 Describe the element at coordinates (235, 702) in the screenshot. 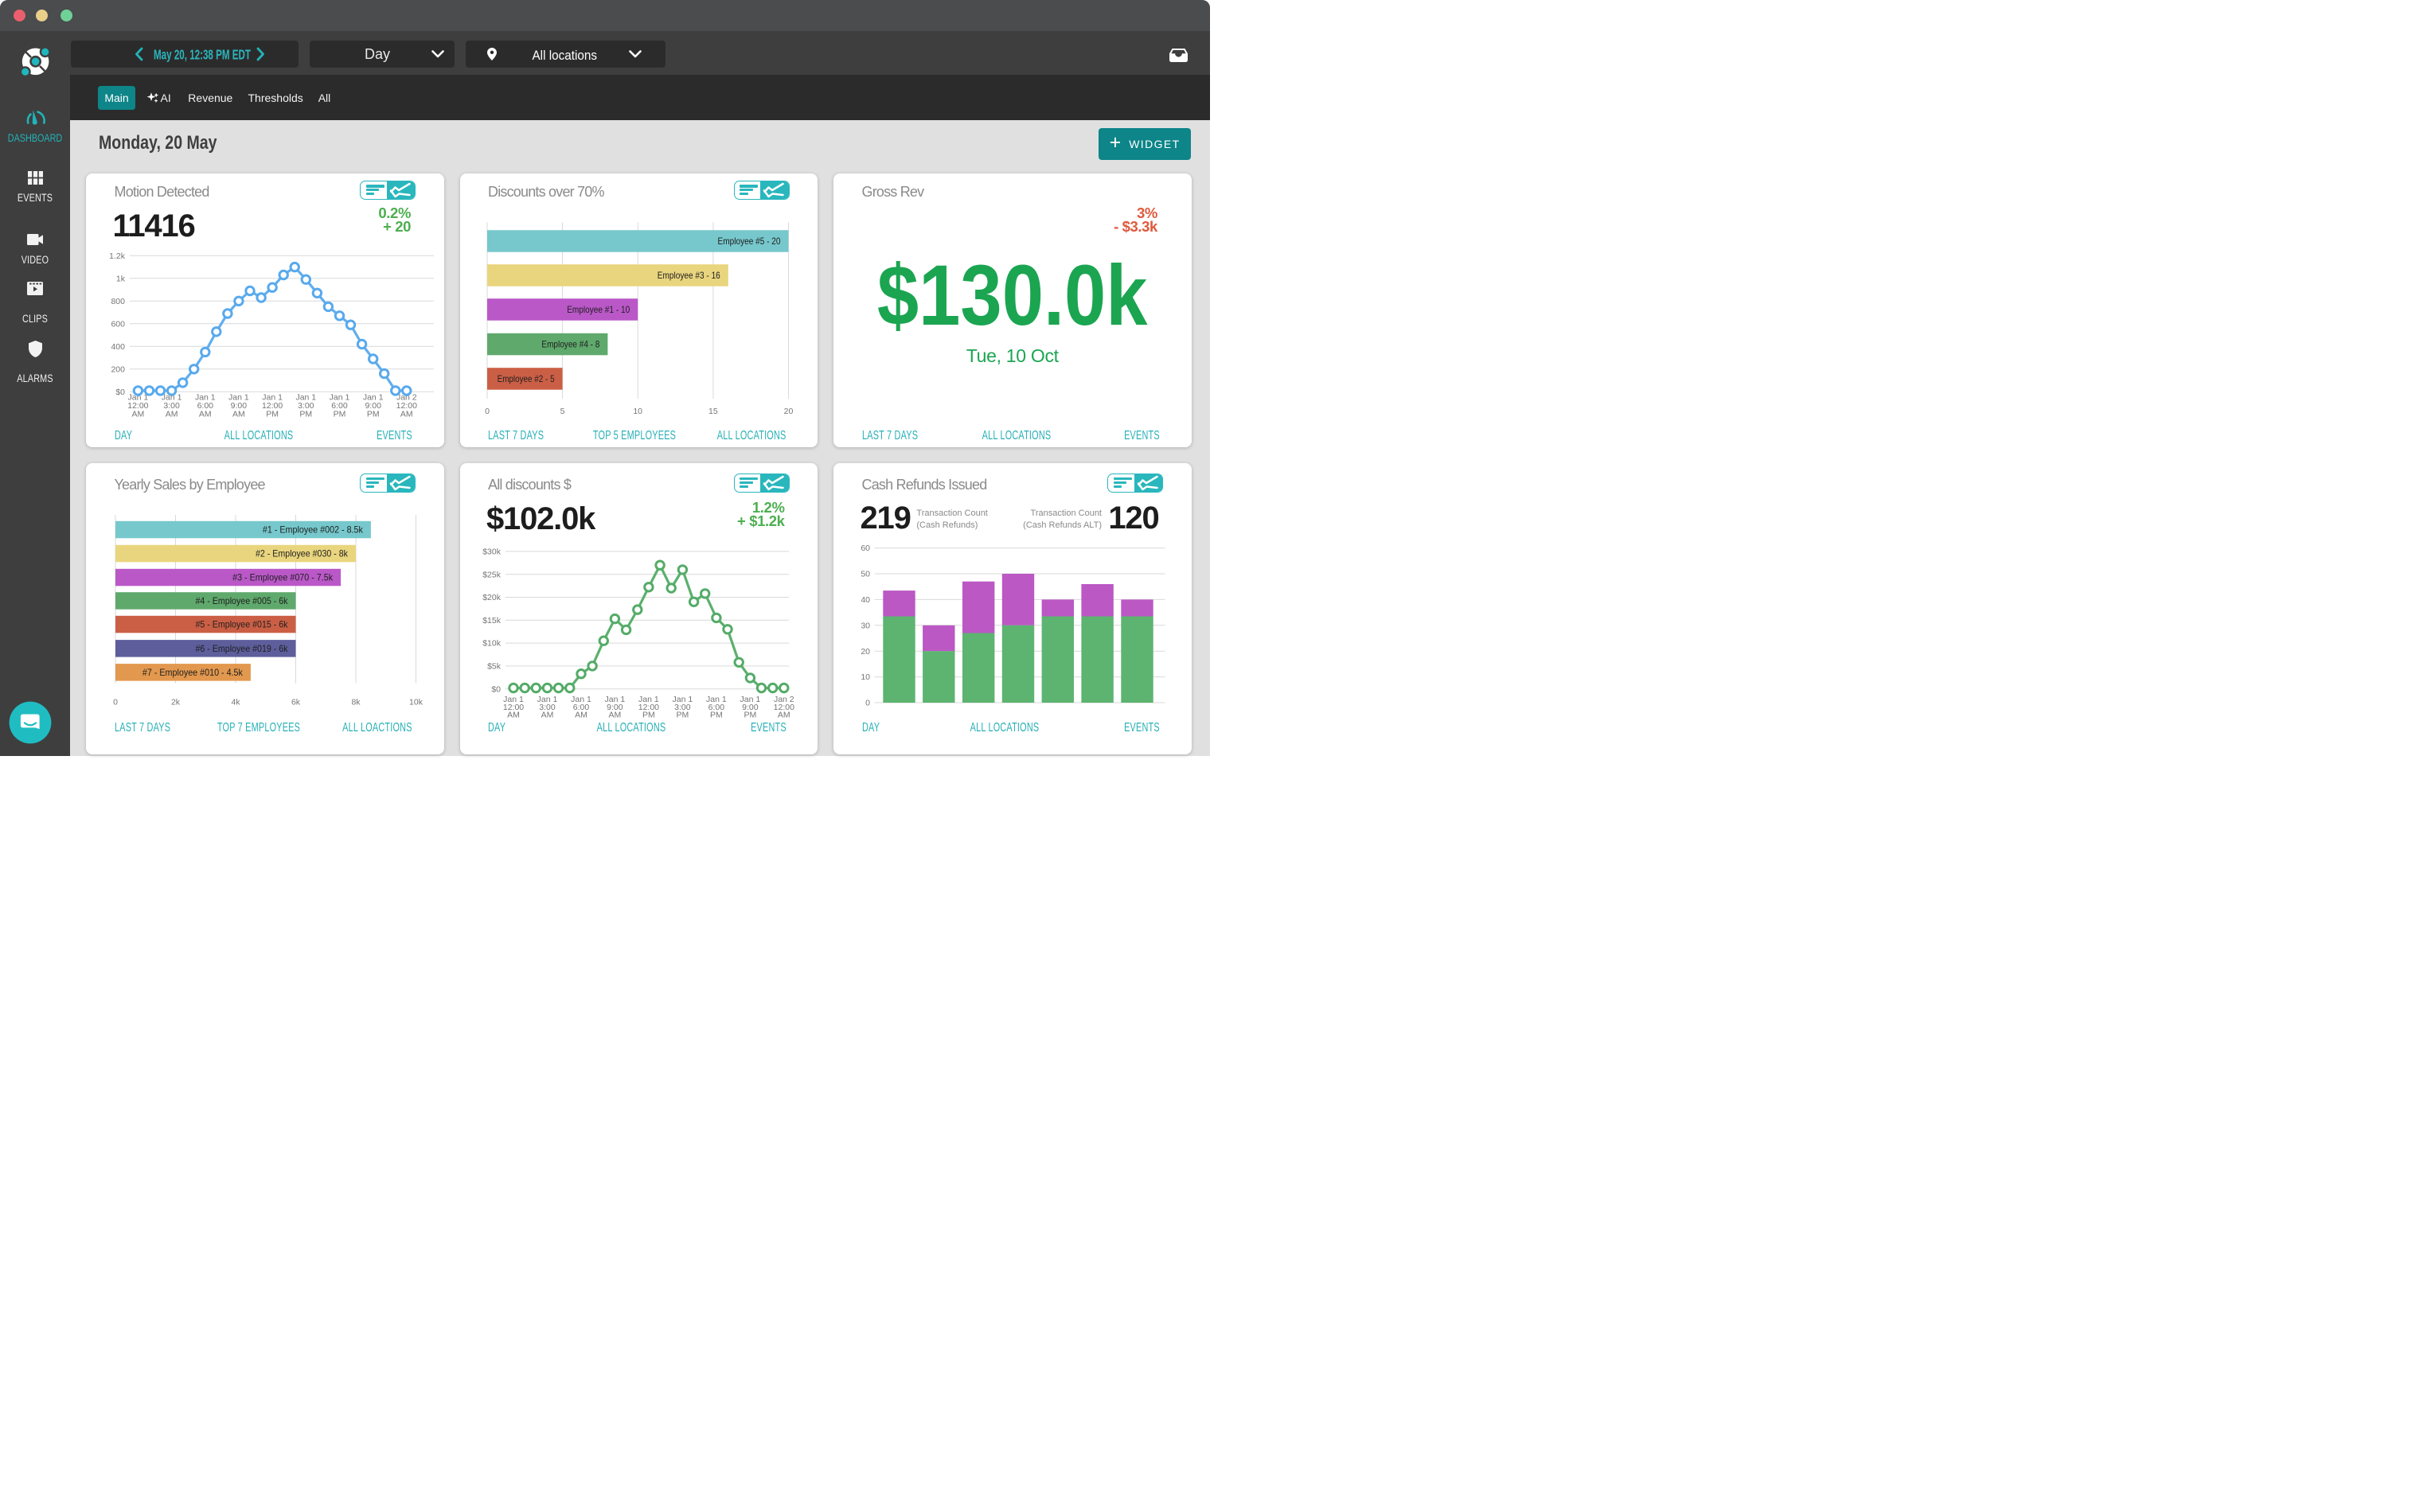

I see `svg-text: 4k` at that location.